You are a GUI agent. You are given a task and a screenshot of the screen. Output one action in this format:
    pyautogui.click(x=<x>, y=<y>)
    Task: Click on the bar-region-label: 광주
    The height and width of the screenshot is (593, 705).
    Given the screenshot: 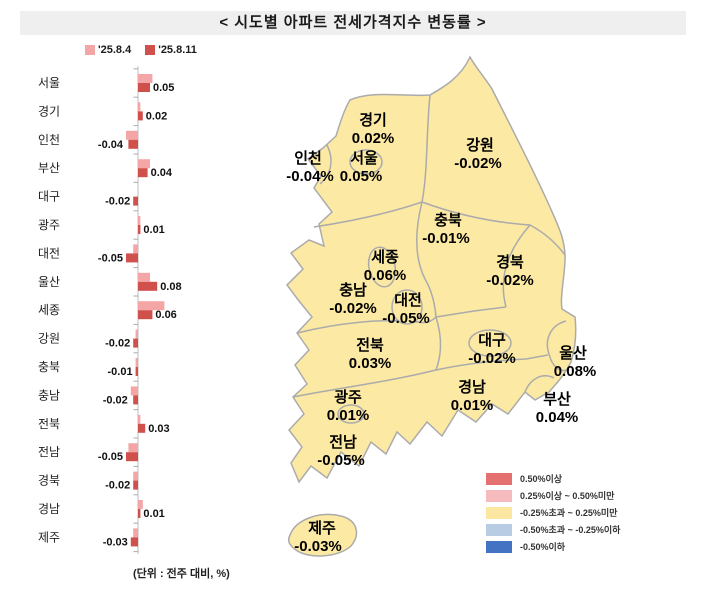 What is the action you would take?
    pyautogui.click(x=49, y=225)
    